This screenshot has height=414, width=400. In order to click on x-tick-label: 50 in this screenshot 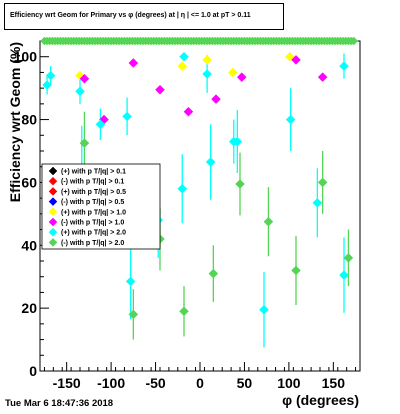, I will do `click(245, 383)`.